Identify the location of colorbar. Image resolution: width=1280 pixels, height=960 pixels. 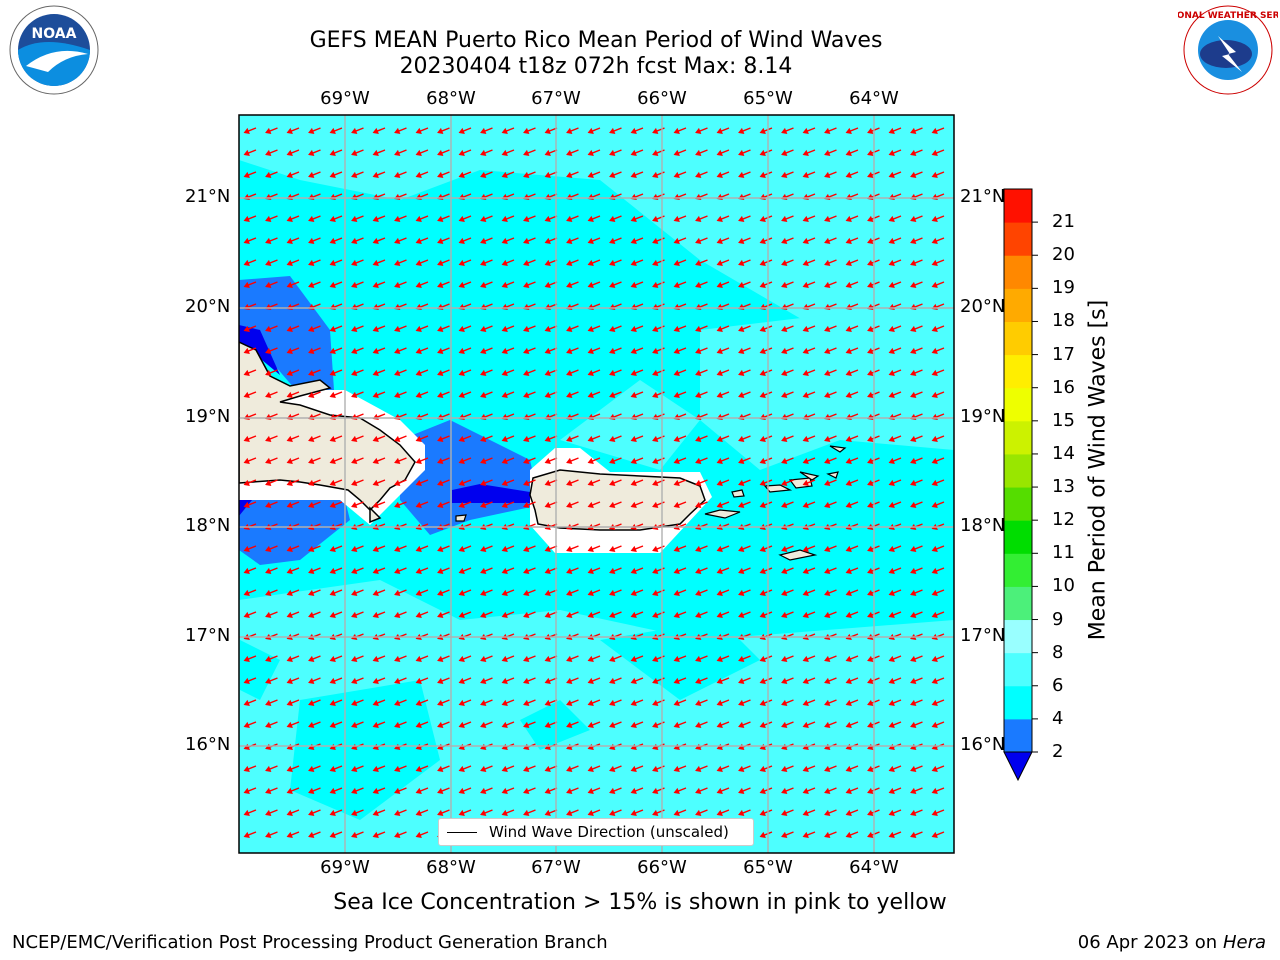
(1020, 485).